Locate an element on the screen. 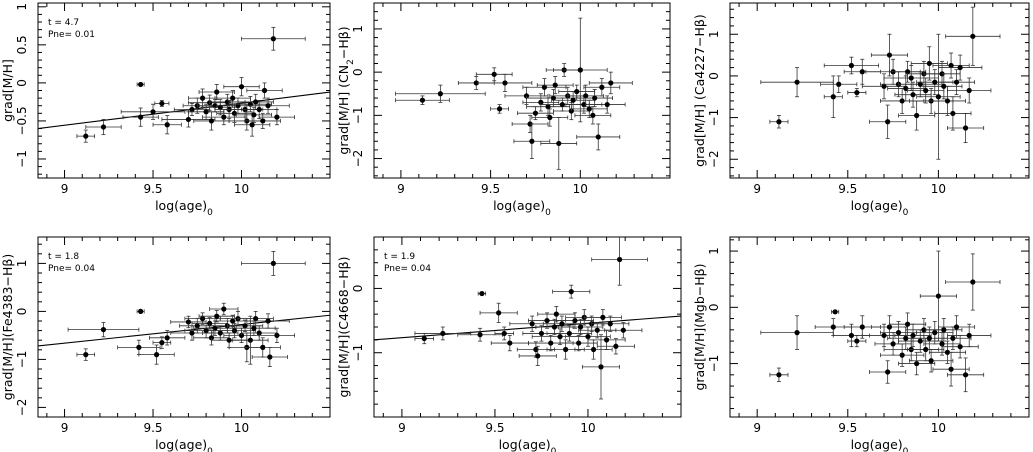 This screenshot has height=452, width=1033. y-axis-title-sub: 2 is located at coordinates (351, 62).